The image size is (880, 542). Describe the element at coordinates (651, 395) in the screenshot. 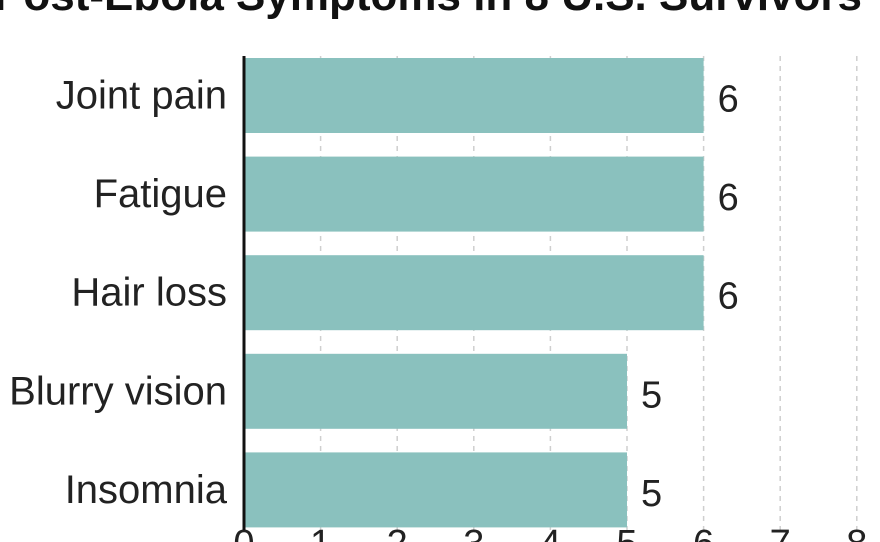

I see `value-label-blurry-vision: 5` at that location.